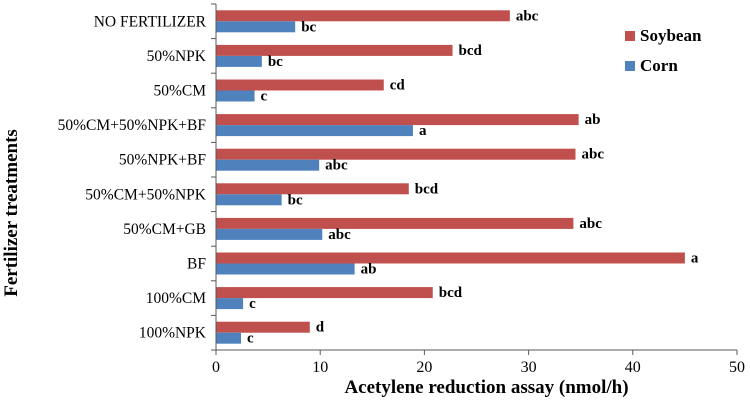 The image size is (750, 400). I want to click on x-tick-label-30: 30, so click(529, 367).